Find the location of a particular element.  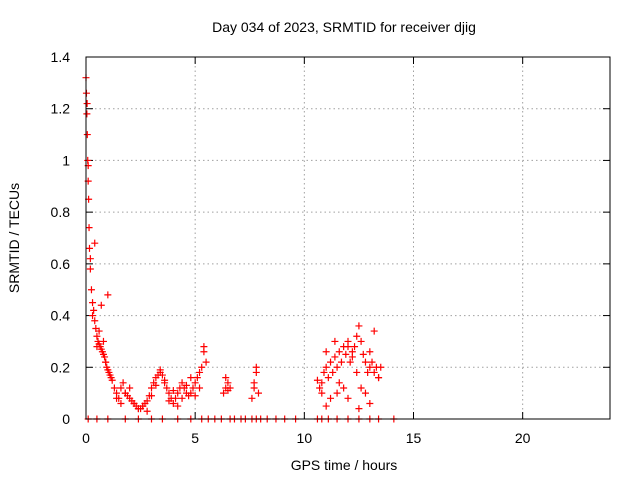

x-tick-label: 10 is located at coordinates (305, 438).